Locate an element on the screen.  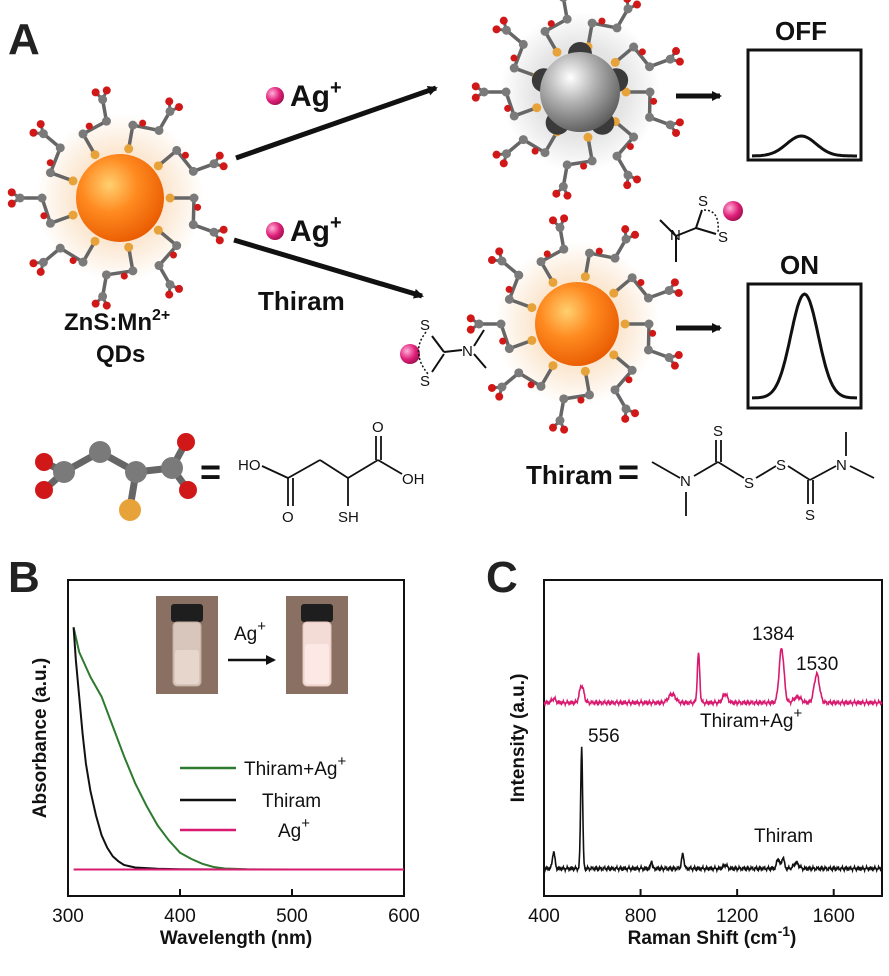
series-label-thiram-ag: Thiram+Ag+ is located at coordinates (751, 718).